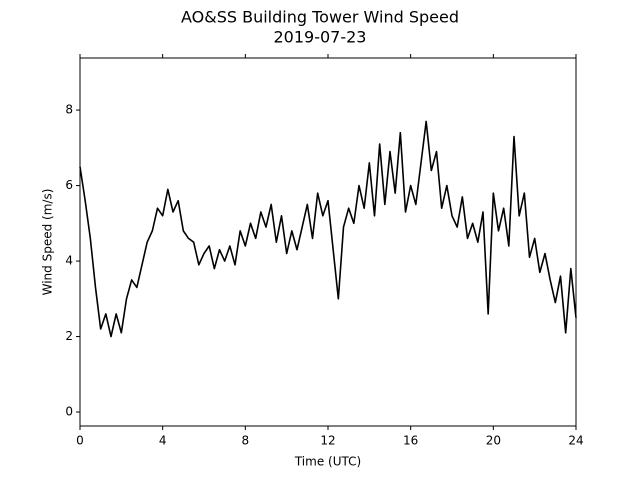 The image size is (640, 480). Describe the element at coordinates (493, 441) in the screenshot. I see `x-tick-label: 20` at that location.